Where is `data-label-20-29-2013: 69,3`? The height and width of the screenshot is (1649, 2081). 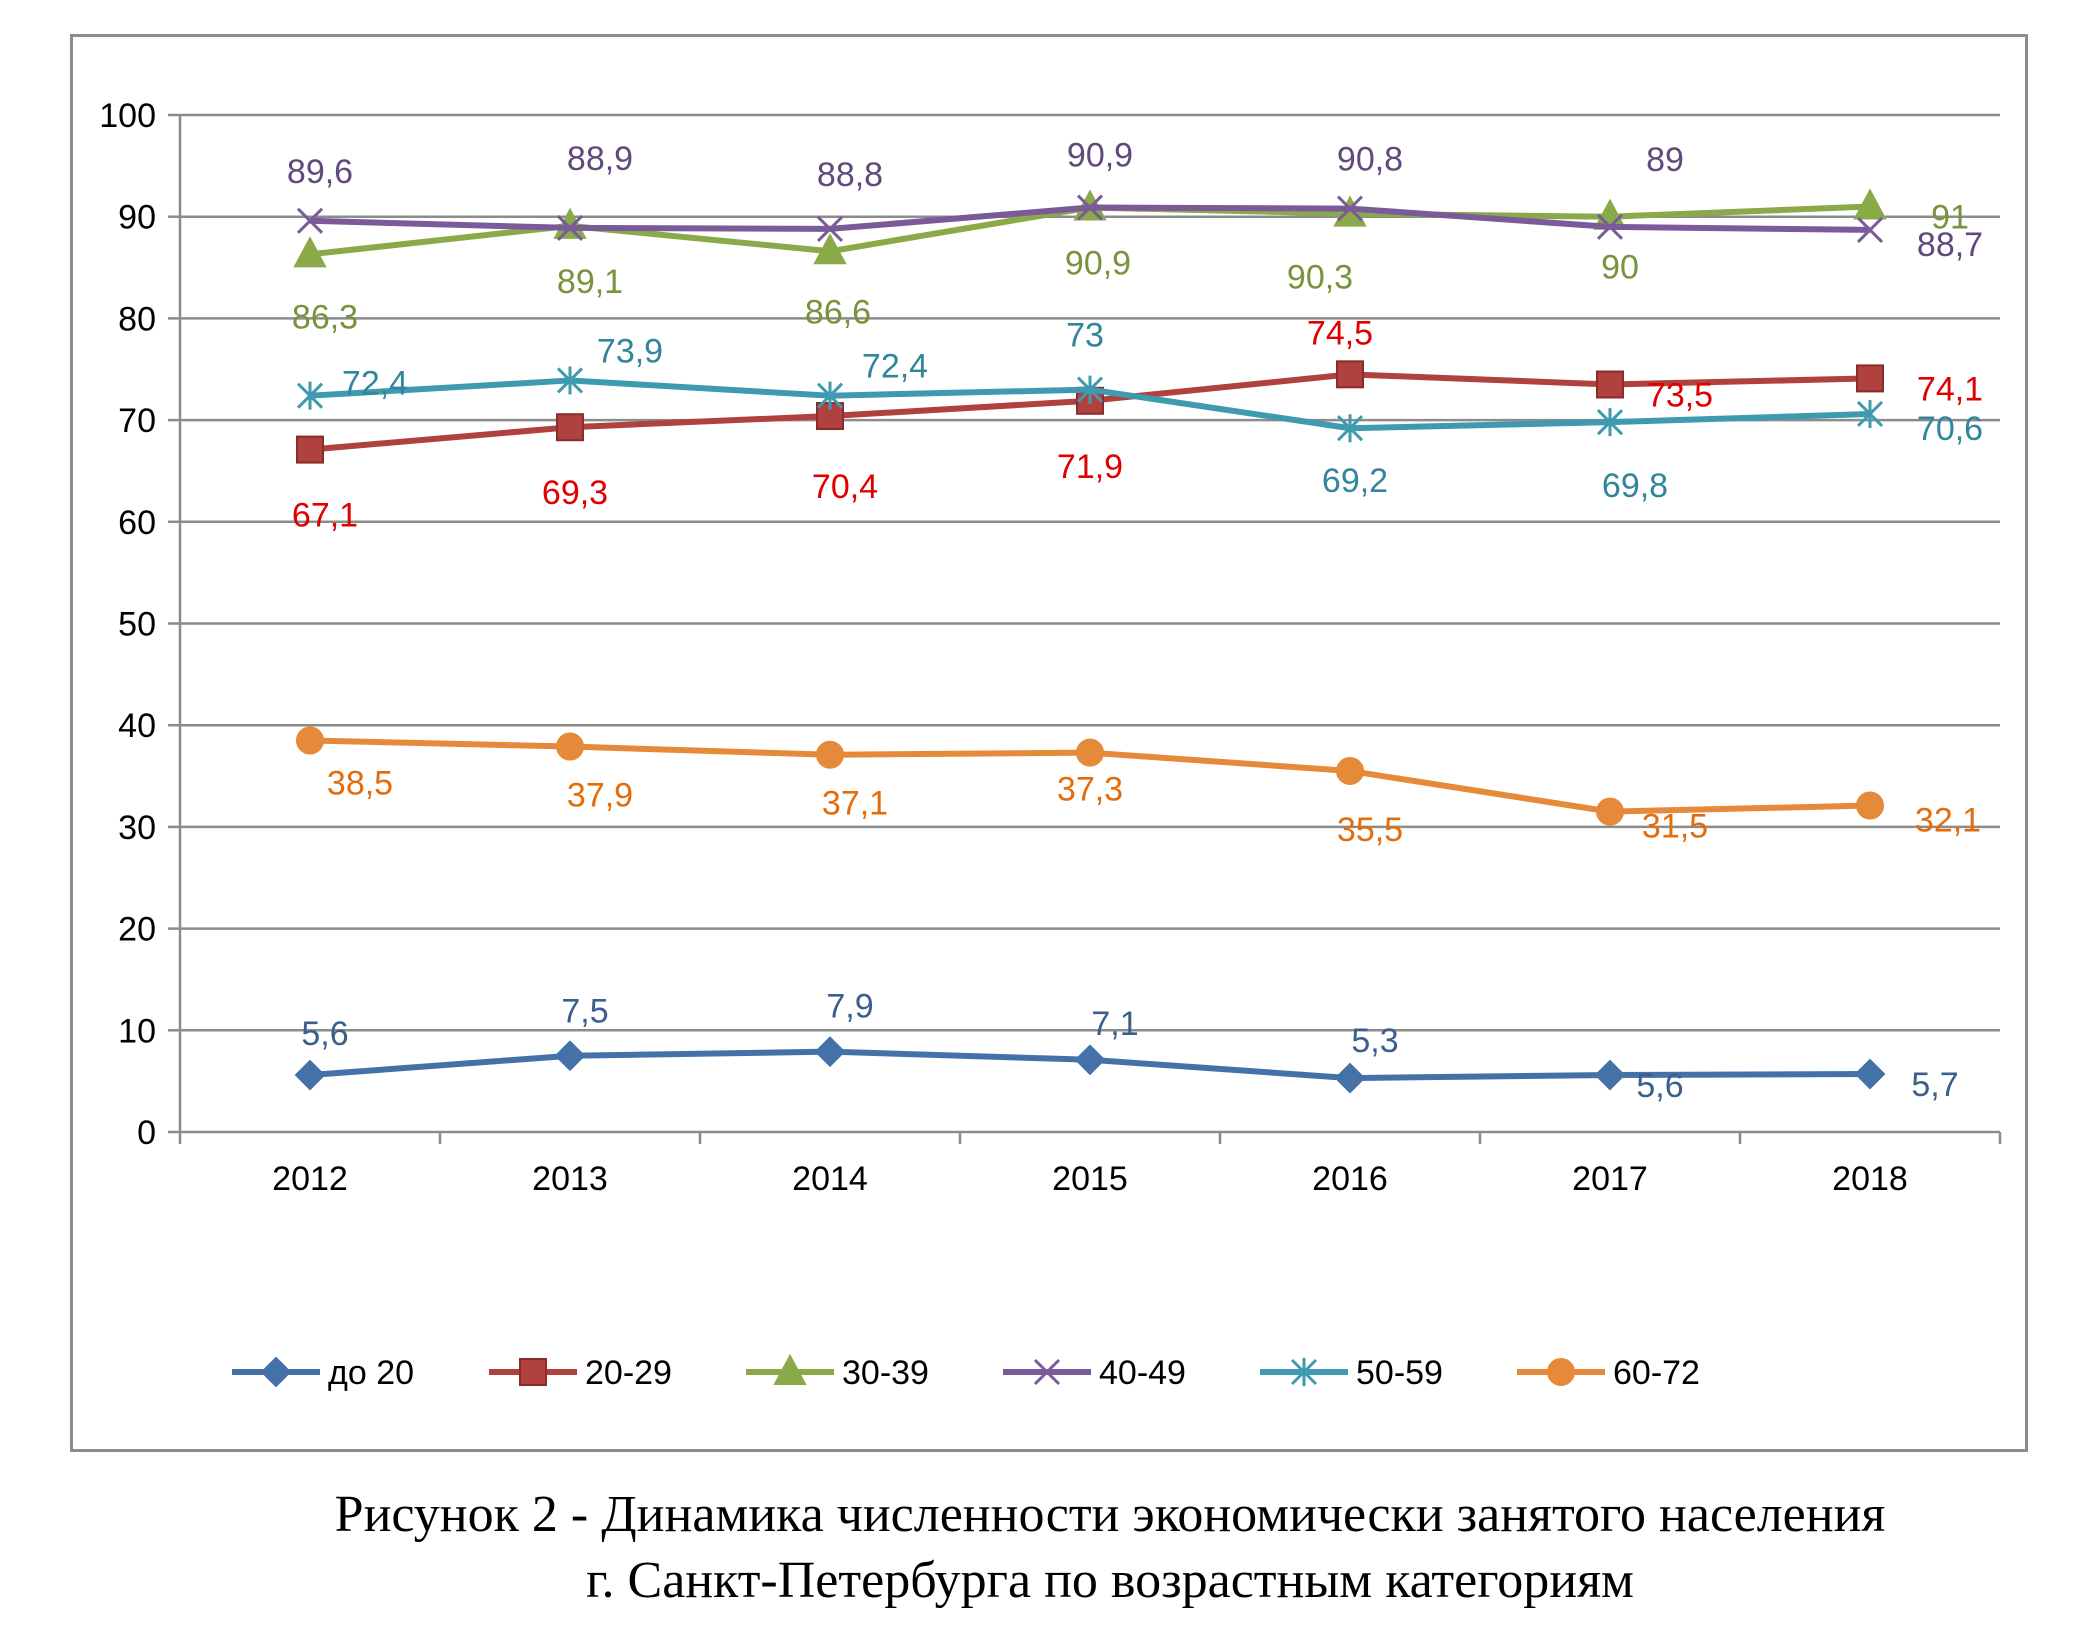 data-label-20-29-2013: 69,3 is located at coordinates (575, 493).